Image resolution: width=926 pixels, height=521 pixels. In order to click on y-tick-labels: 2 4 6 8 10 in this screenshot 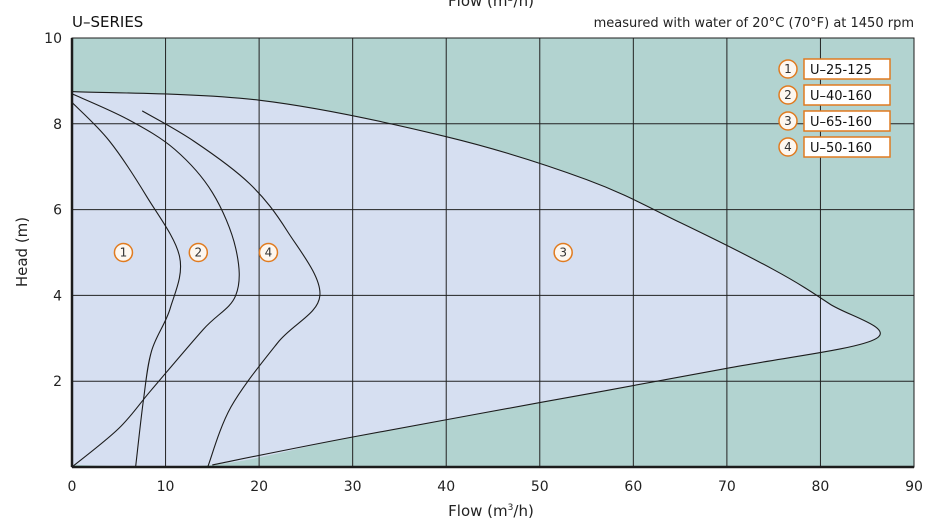, I will do `click(53, 210)`.